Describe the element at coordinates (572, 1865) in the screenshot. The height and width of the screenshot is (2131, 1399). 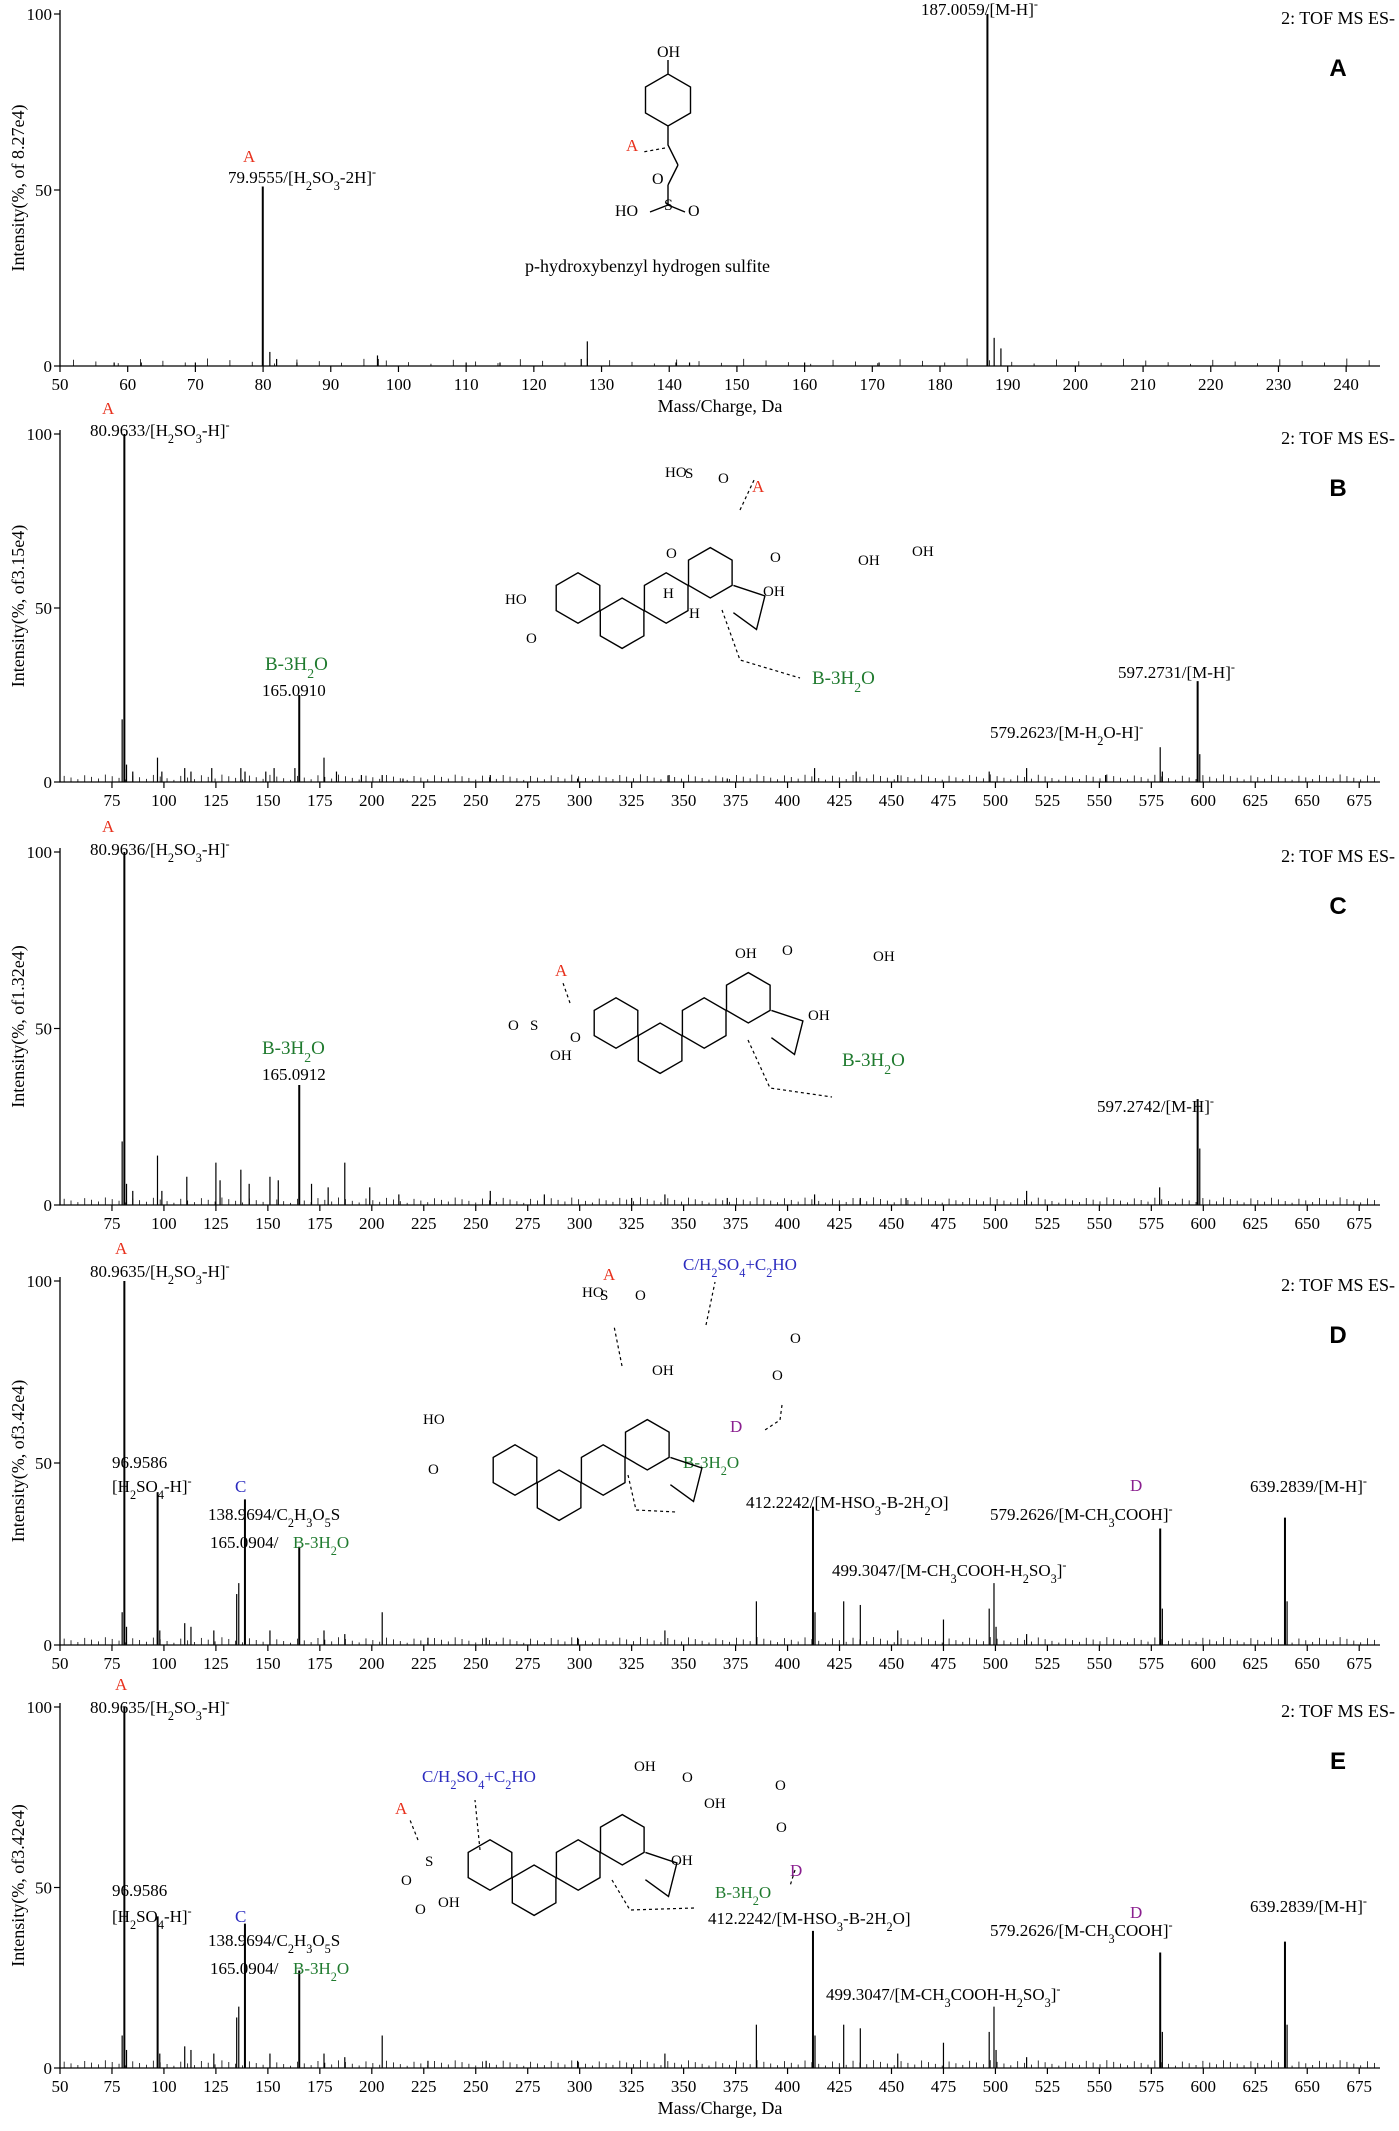
I see `steroid-structure-e` at that location.